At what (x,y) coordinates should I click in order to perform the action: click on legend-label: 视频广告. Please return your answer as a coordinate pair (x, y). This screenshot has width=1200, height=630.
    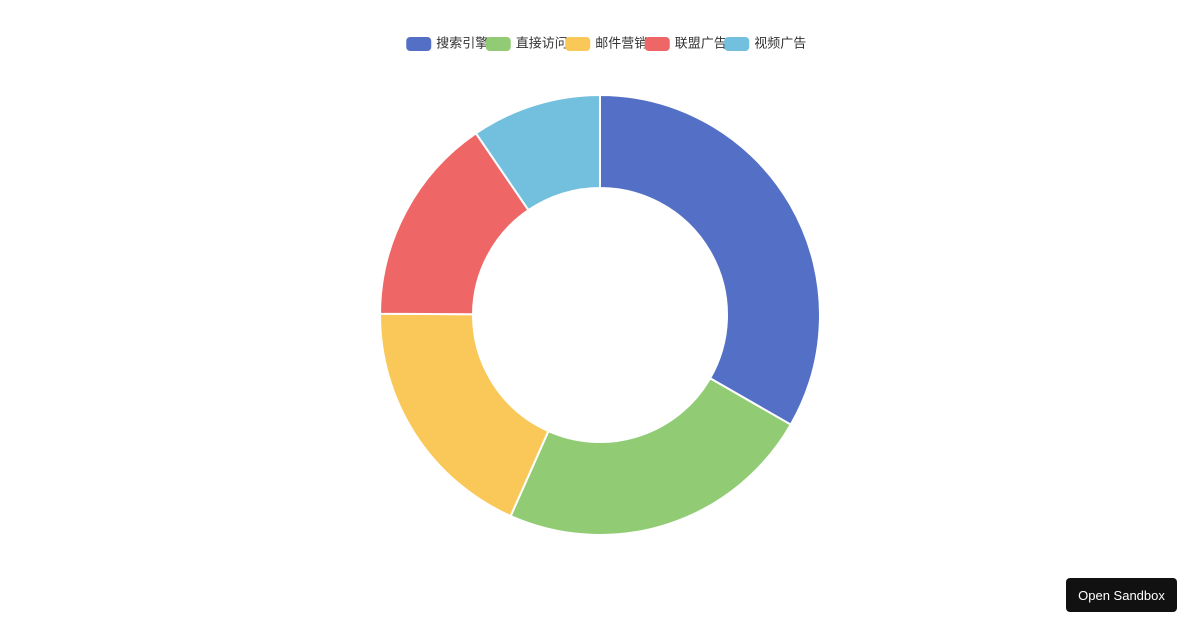
    Looking at the image, I should click on (780, 44).